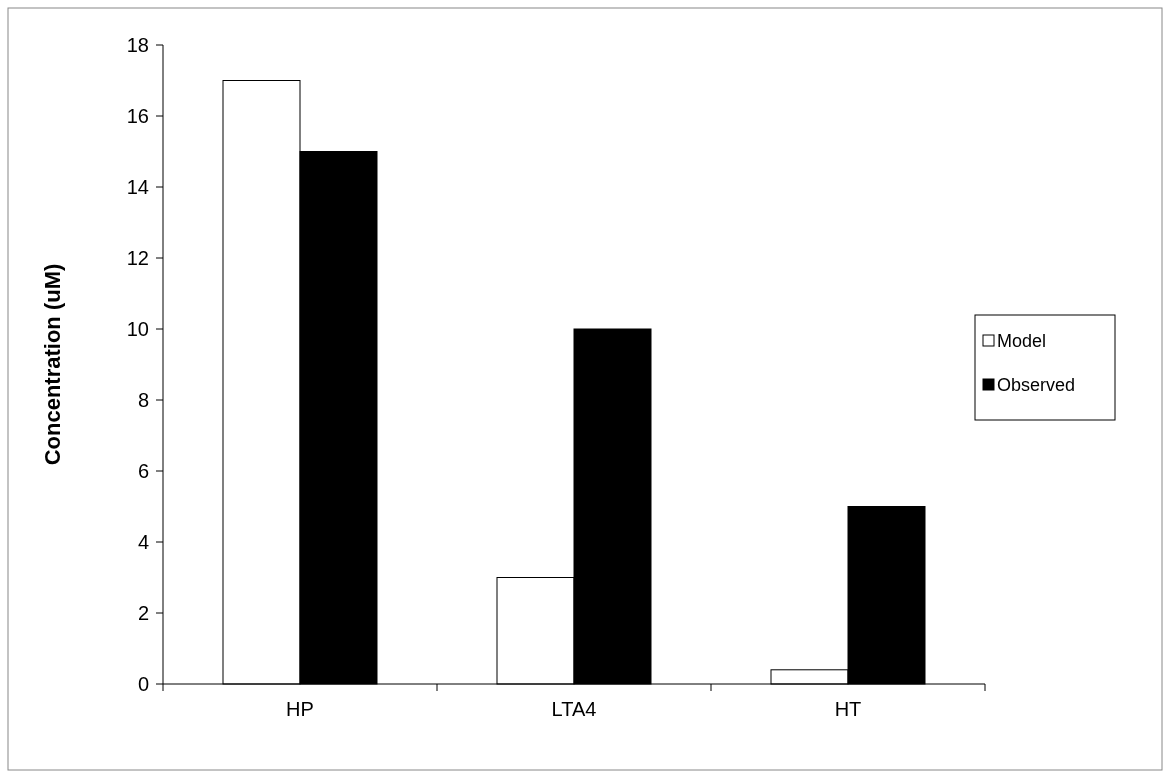 The width and height of the screenshot is (1170, 778). Describe the element at coordinates (143, 400) in the screenshot. I see `y-tick-label: 8` at that location.